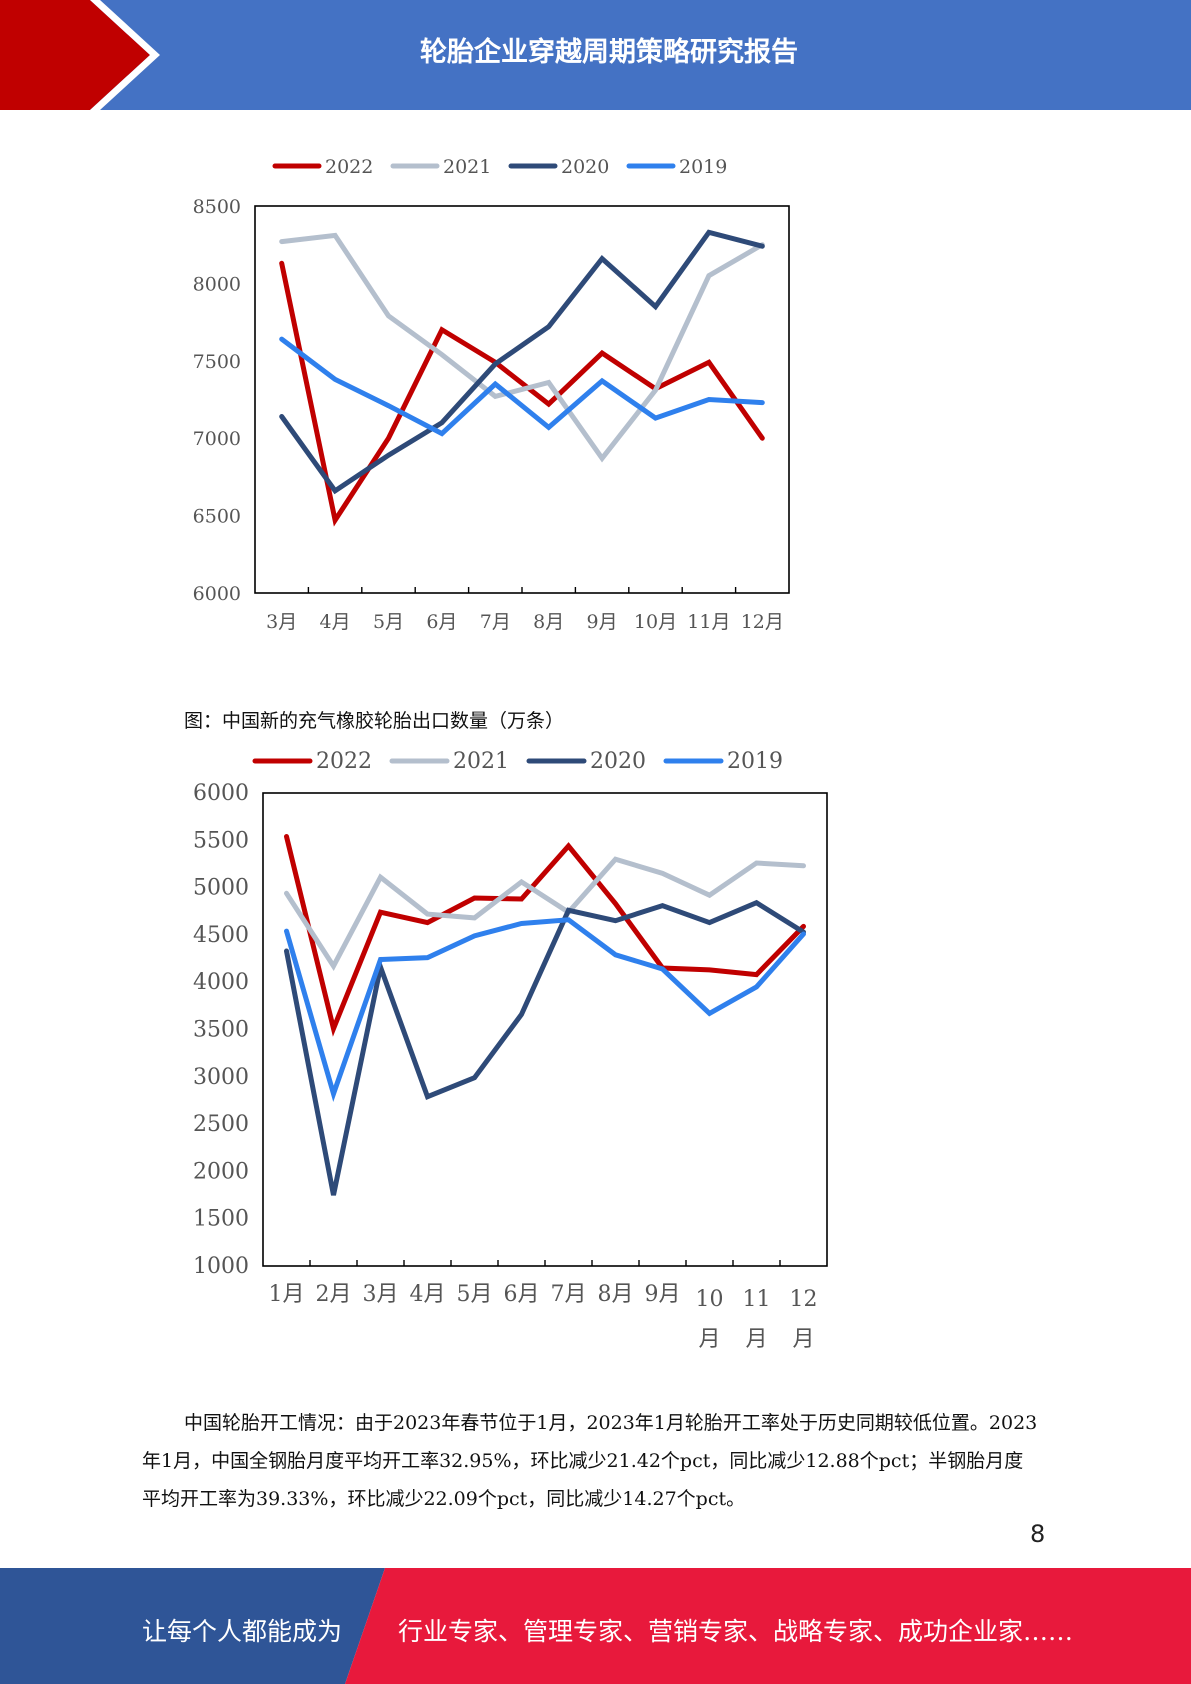 The image size is (1191, 1684). I want to click on page-header: 轮胎企业穿越周期策略研究报告, so click(595, 55).